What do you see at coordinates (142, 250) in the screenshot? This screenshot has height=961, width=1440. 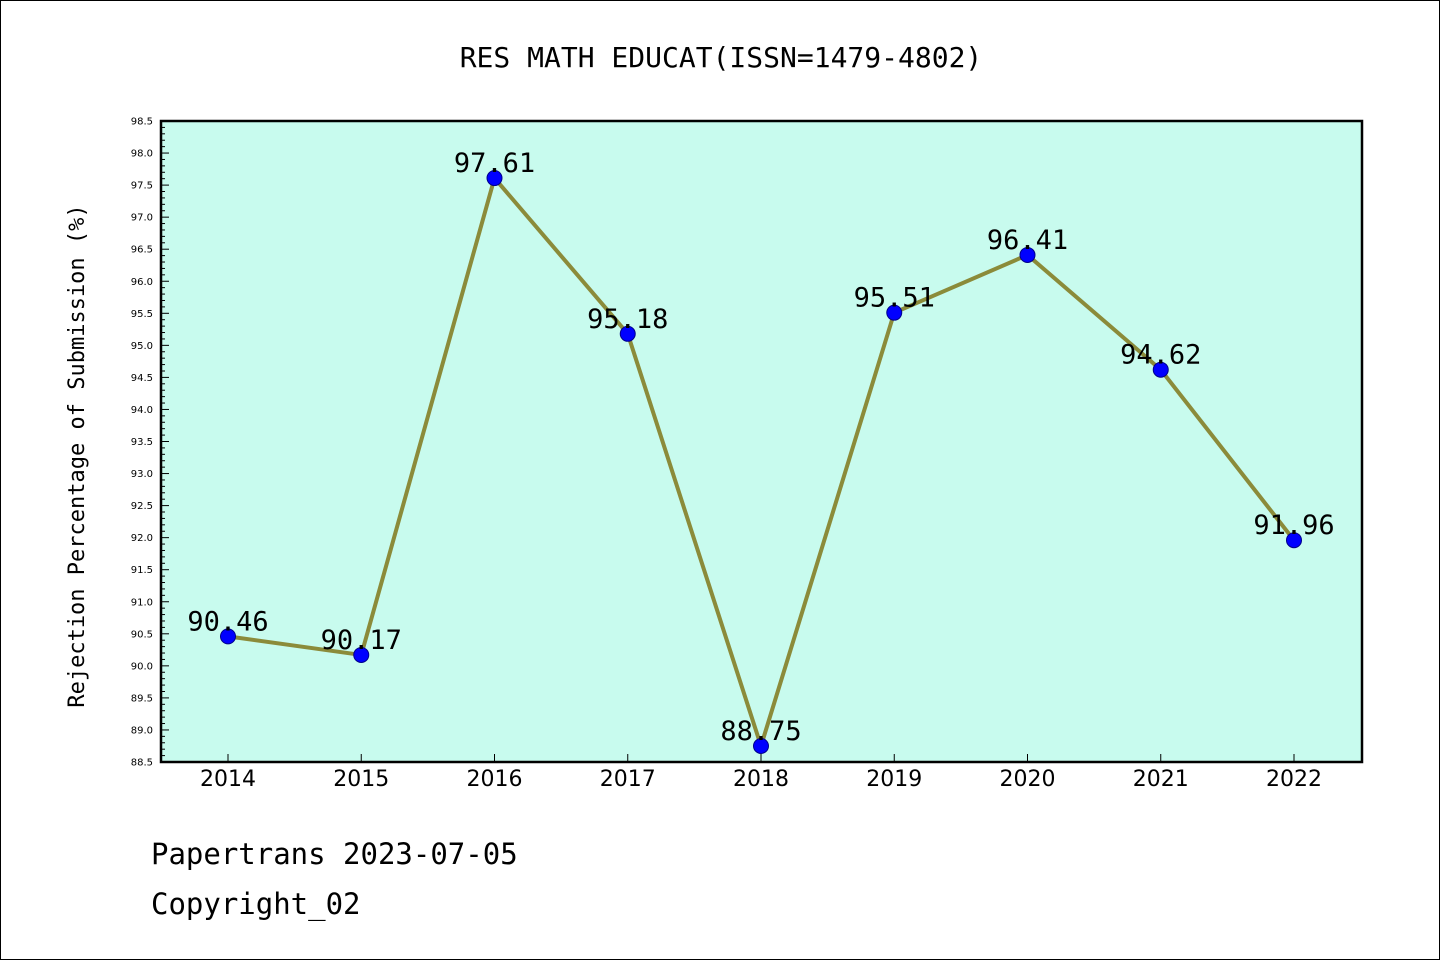 I see `y-tick-label: 96.5` at bounding box center [142, 250].